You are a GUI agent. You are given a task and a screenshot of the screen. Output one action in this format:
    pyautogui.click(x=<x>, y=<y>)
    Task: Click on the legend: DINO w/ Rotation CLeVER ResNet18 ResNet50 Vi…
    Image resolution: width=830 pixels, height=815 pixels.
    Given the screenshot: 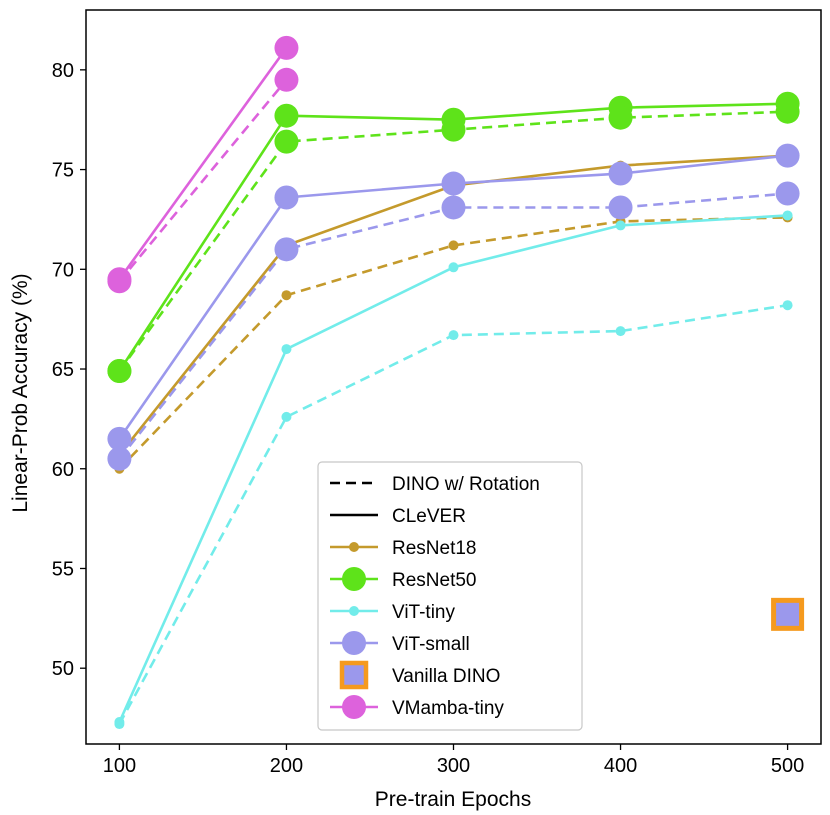 What is the action you would take?
    pyautogui.click(x=450, y=596)
    